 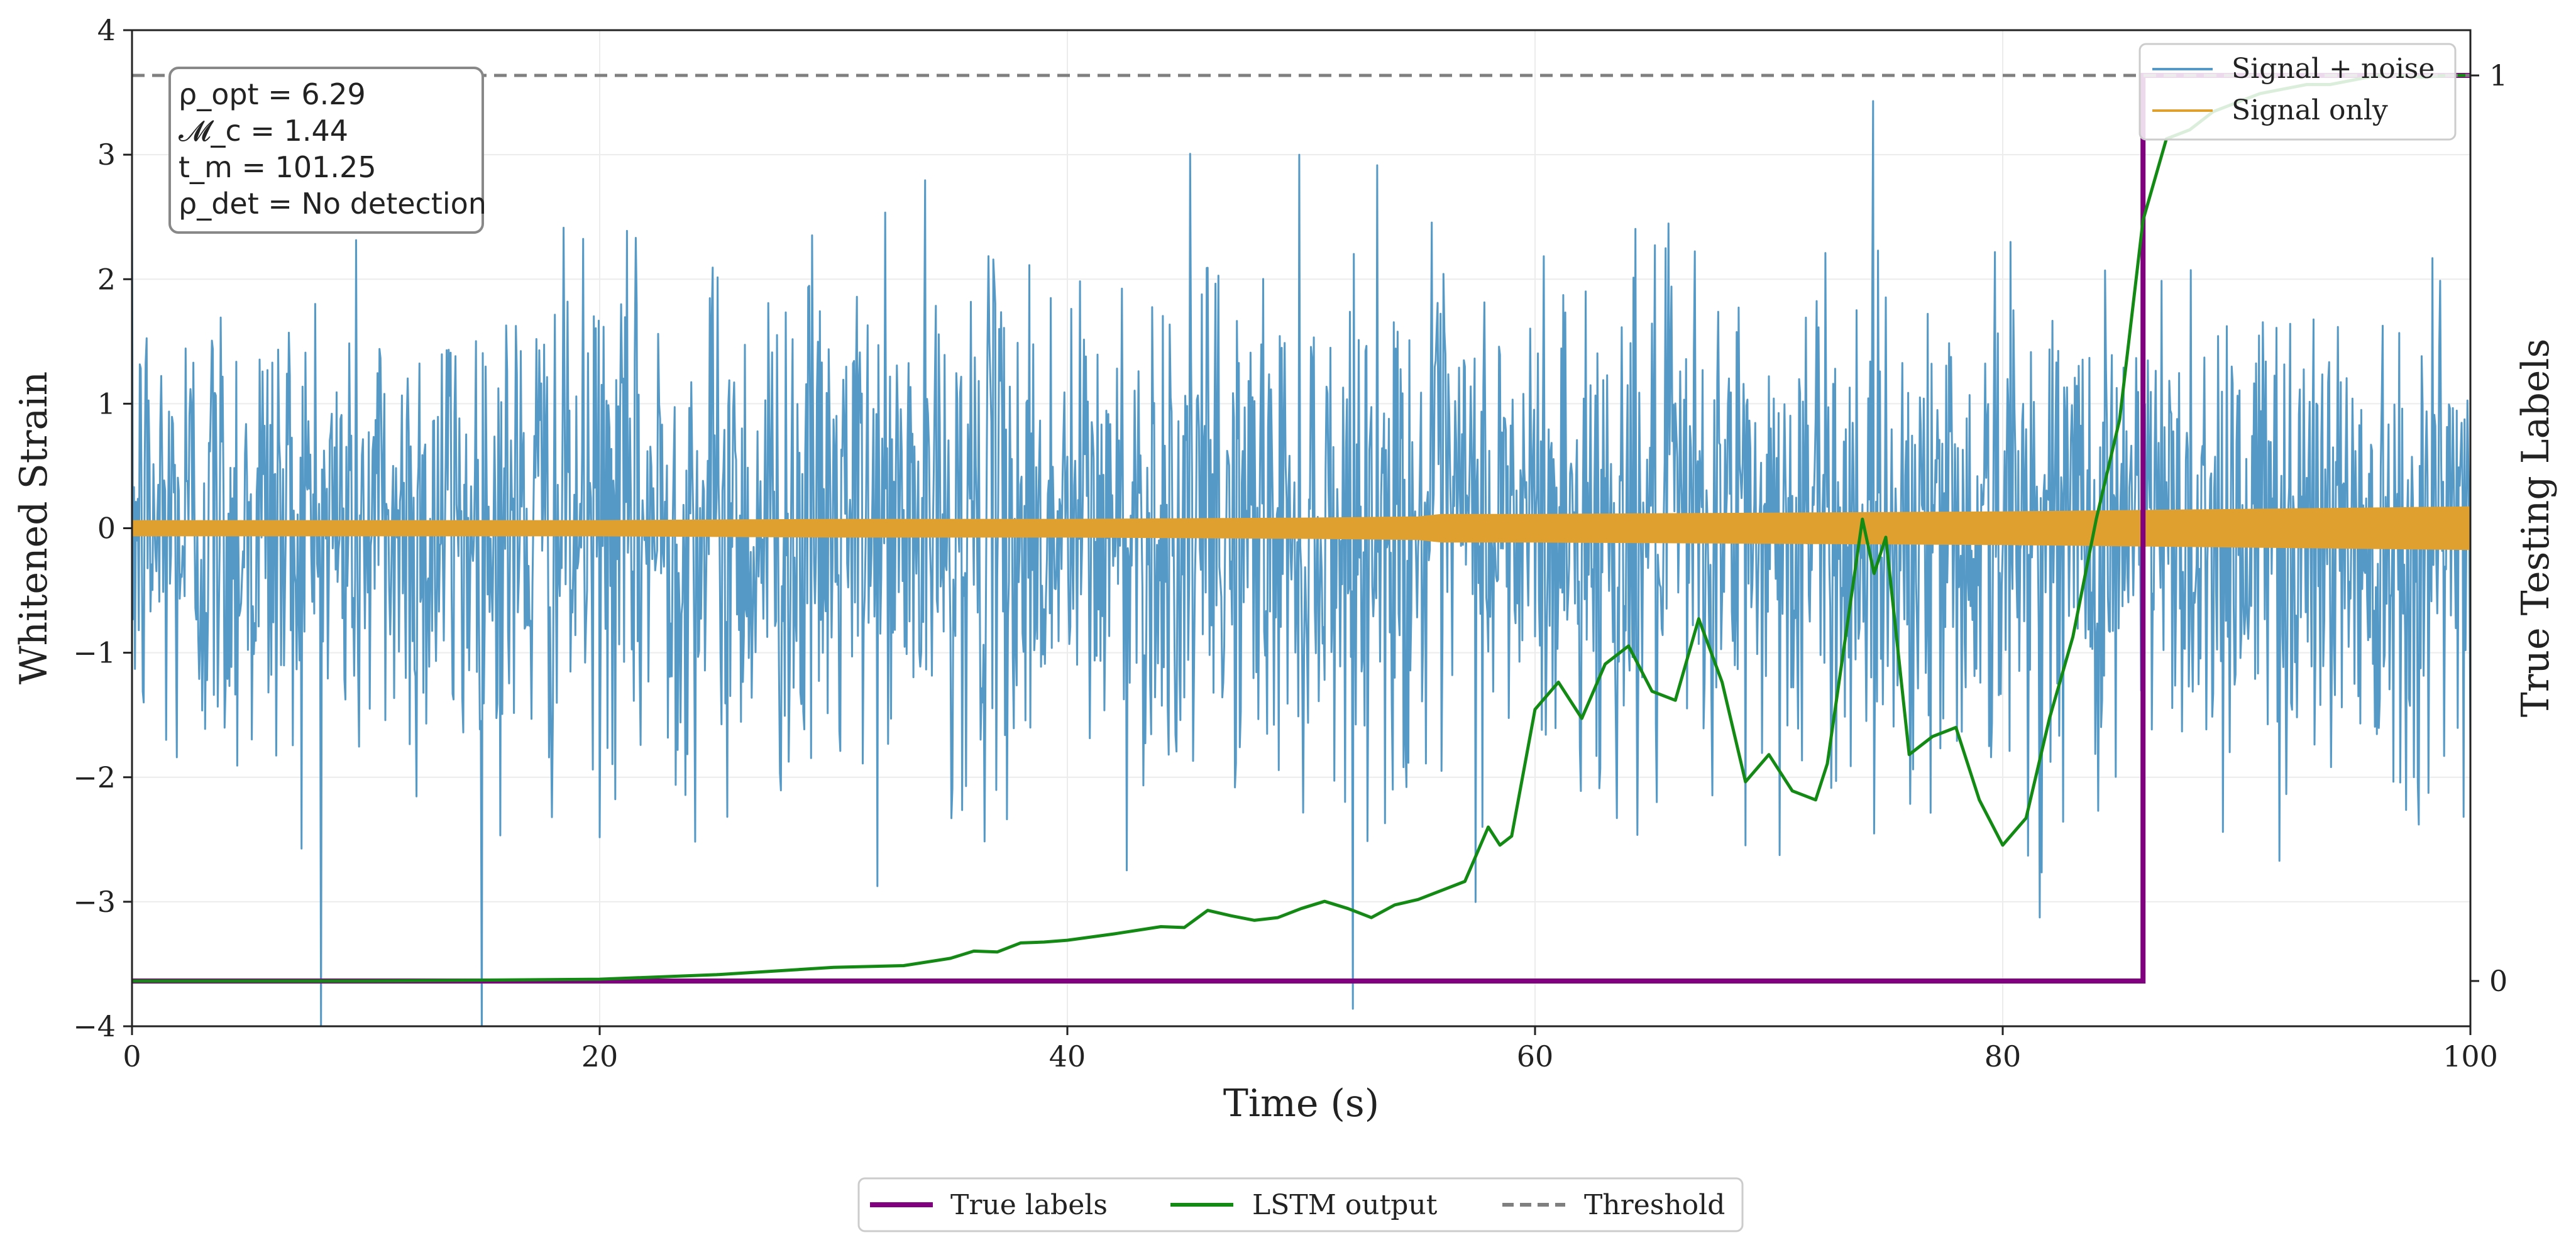 What do you see at coordinates (94, 1026) in the screenshot?
I see `y-tick-label: −4` at bounding box center [94, 1026].